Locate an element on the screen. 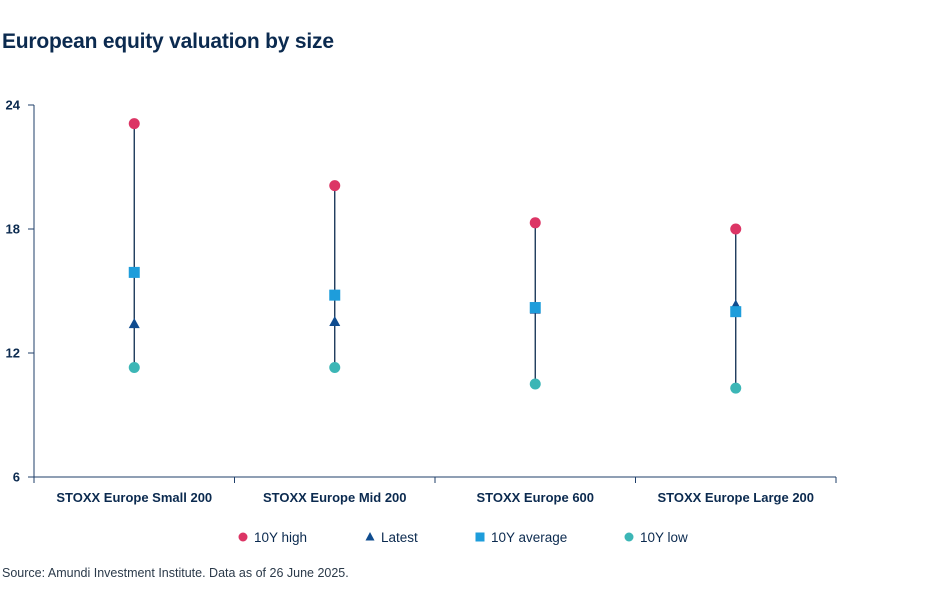 The width and height of the screenshot is (926, 600). legend-label-average: 10Y average is located at coordinates (529, 537).